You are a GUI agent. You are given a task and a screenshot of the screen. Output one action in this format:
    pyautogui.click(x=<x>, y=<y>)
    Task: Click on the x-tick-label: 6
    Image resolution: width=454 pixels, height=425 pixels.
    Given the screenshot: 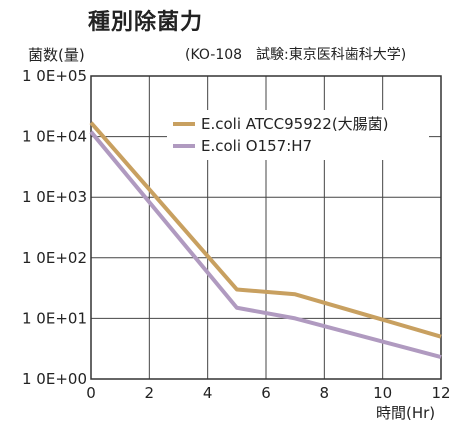 What is the action you would take?
    pyautogui.click(x=266, y=393)
    